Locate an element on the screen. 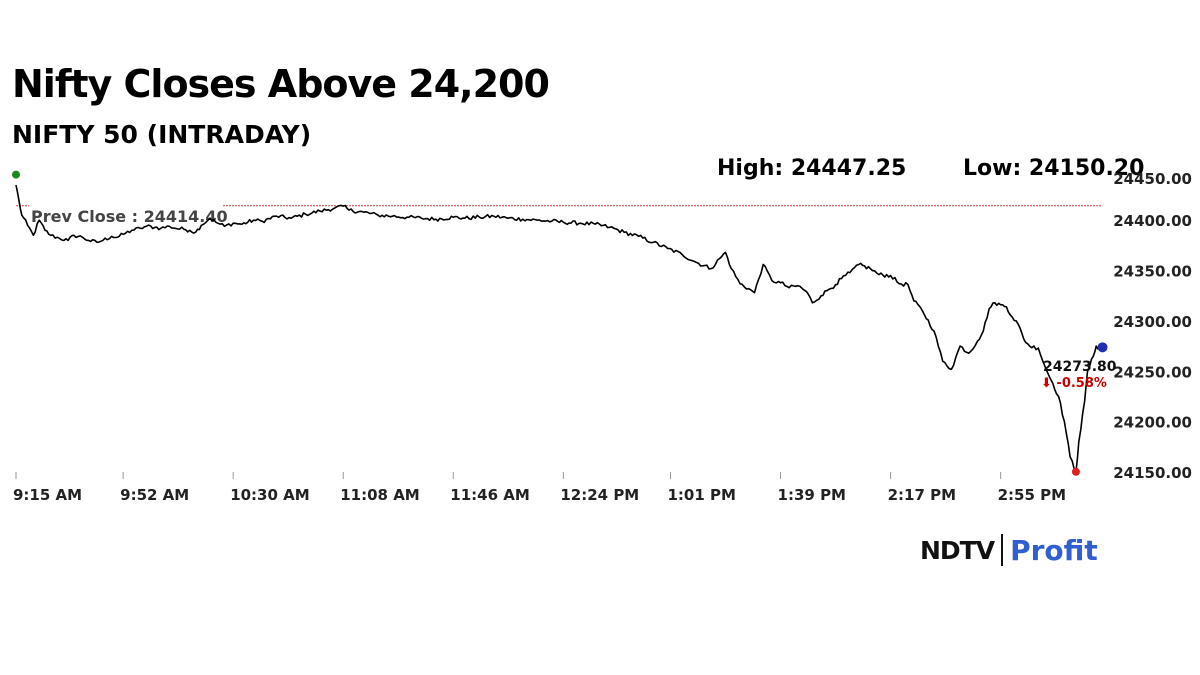 The image size is (1200, 675). y-tick-label: 24200.00 is located at coordinates (1152, 423).